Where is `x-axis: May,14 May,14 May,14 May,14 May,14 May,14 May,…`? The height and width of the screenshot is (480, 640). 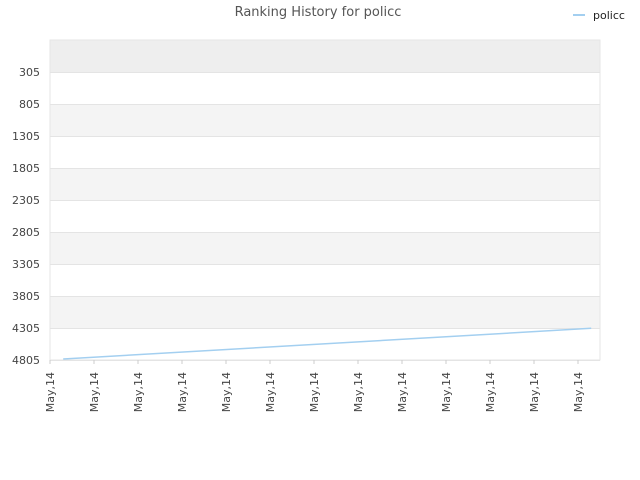 x-axis: May,14 May,14 May,14 May,14 May,14 May,14 May,… is located at coordinates (314, 386).